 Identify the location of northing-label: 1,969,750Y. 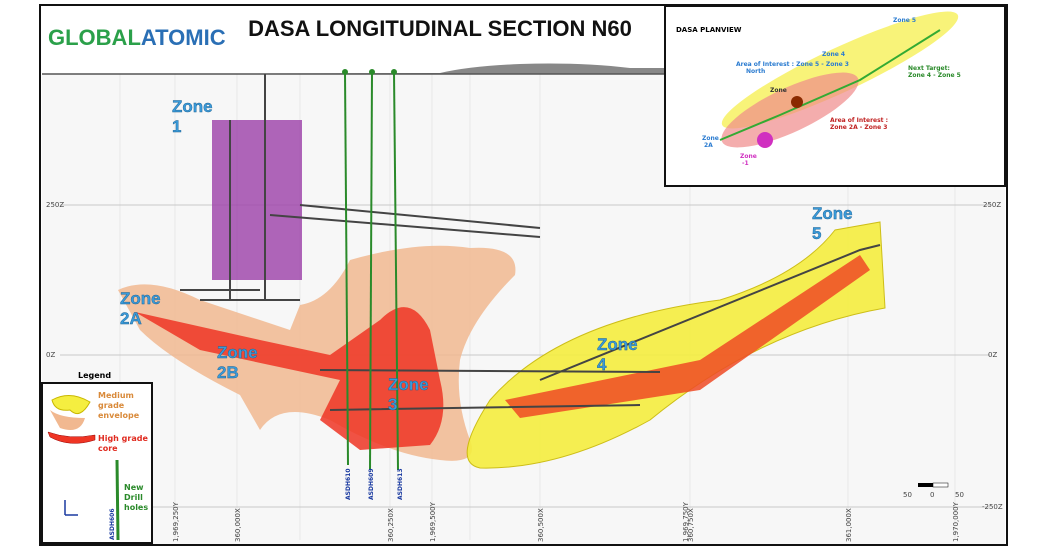
(686, 521).